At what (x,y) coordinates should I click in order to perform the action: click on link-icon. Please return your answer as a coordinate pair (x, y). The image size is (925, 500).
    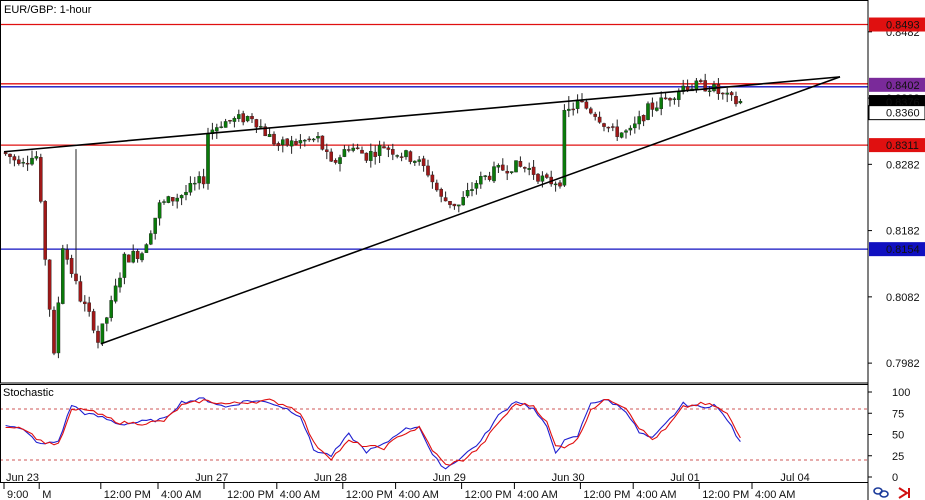
    Looking at the image, I should click on (881, 492).